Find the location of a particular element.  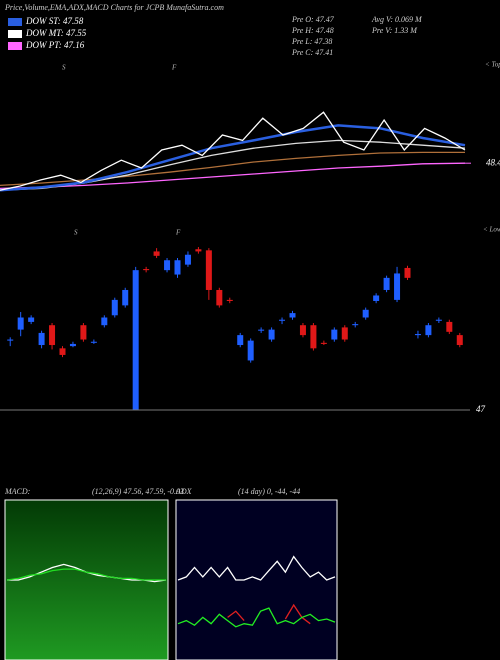

annotation: < Lows is located at coordinates (491, 230).